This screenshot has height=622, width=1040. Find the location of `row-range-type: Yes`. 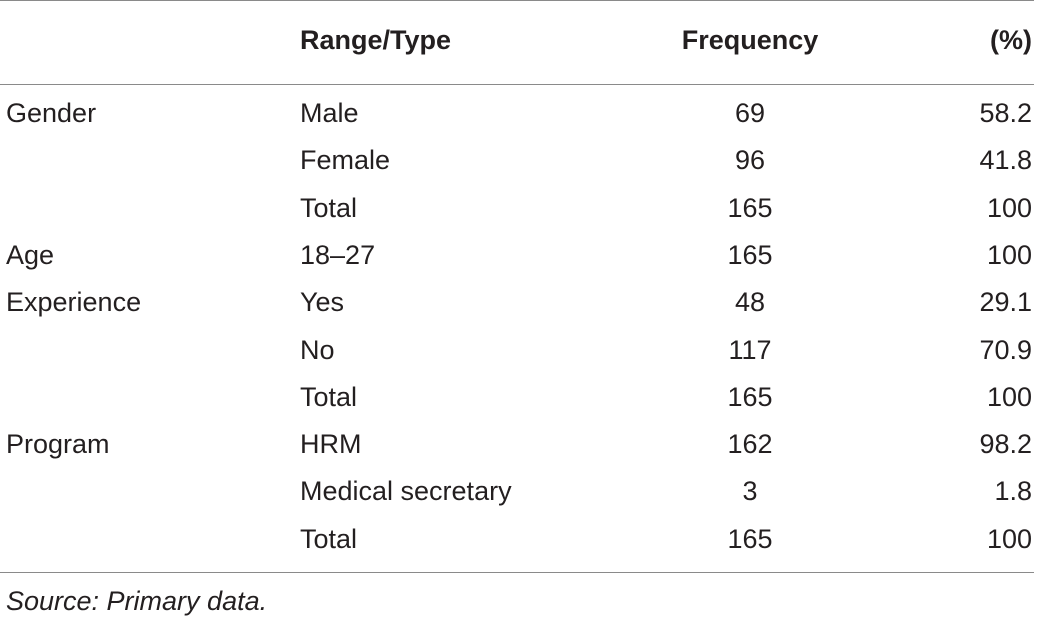

row-range-type: Yes is located at coordinates (322, 302).